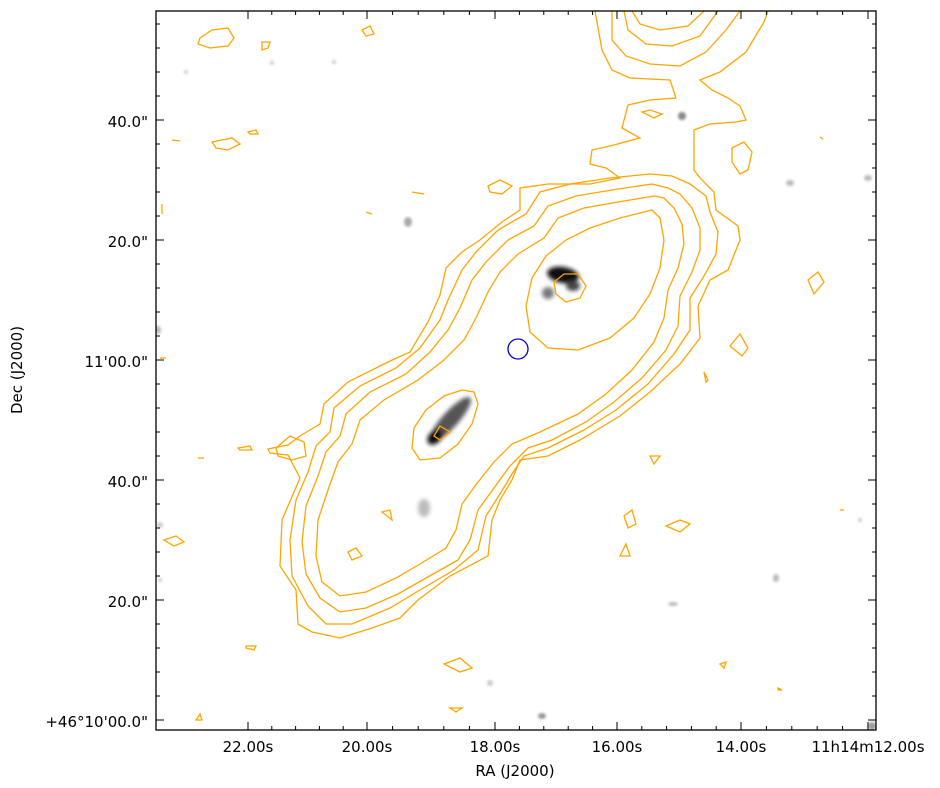 Image resolution: width=940 pixels, height=788 pixels. Describe the element at coordinates (116, 362) in the screenshot. I see `y-tick-label: 11'00.0"` at that location.